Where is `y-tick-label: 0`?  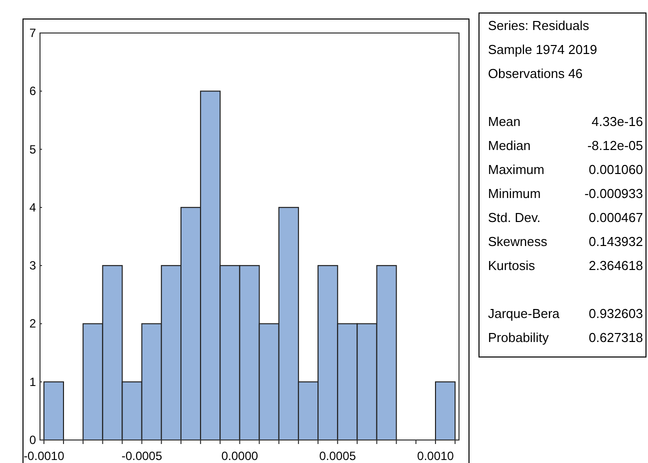 y-tick-label: 0 is located at coordinates (32, 440).